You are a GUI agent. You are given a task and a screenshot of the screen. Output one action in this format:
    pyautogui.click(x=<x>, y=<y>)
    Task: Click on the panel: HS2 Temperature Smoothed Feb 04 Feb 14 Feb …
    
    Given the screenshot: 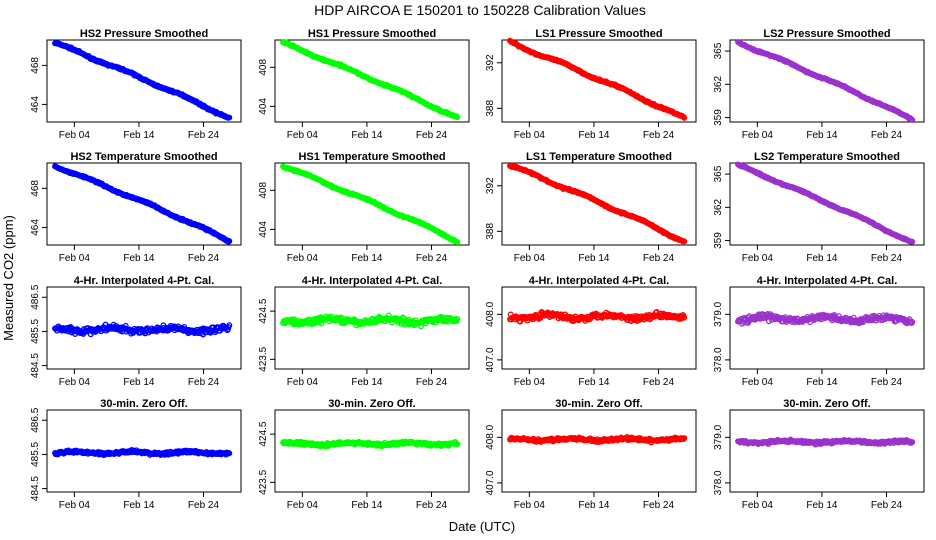 What is the action you would take?
    pyautogui.click(x=136, y=207)
    